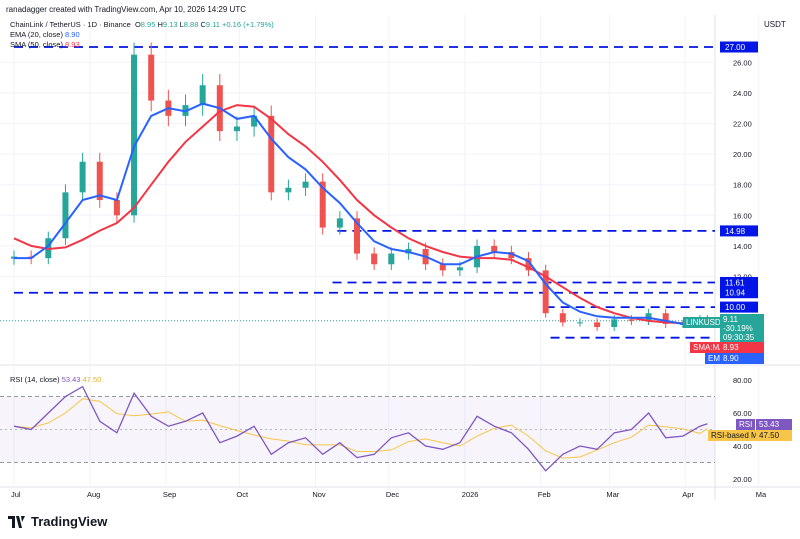 Image resolution: width=800 pixels, height=539 pixels. Describe the element at coordinates (36, 34) in the screenshot. I see `ema-label: EMA (20, close)` at that location.